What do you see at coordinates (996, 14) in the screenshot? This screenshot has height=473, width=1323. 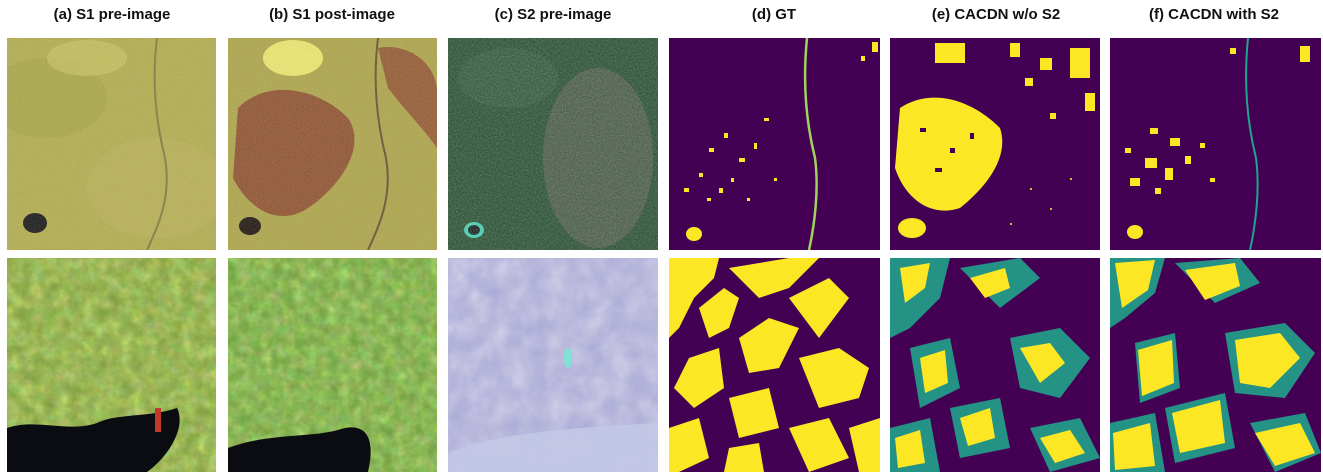 I see `col-title-e: (e) CACDN w/o S2` at bounding box center [996, 14].